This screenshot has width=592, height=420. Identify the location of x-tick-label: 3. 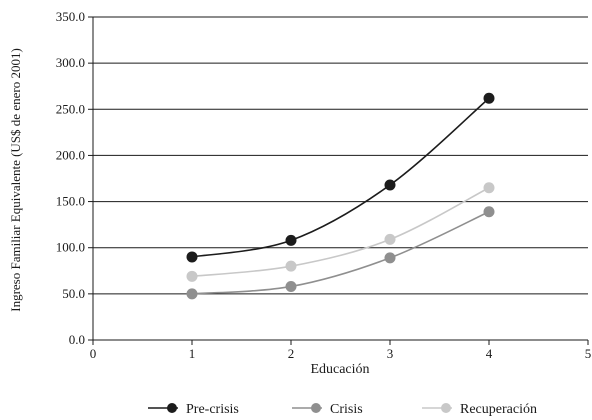
(390, 353).